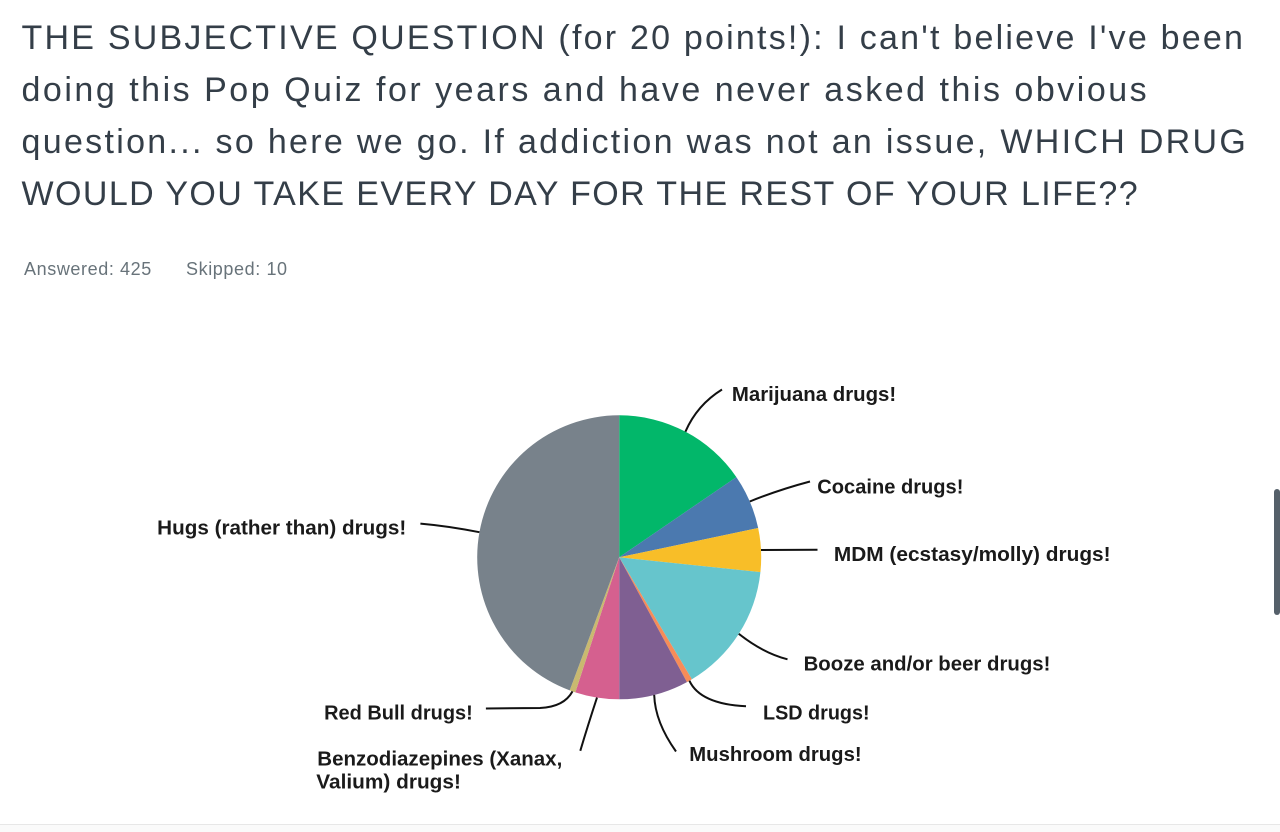 The height and width of the screenshot is (832, 1280). I want to click on svg-text: Cocaine drugs!, so click(890, 487).